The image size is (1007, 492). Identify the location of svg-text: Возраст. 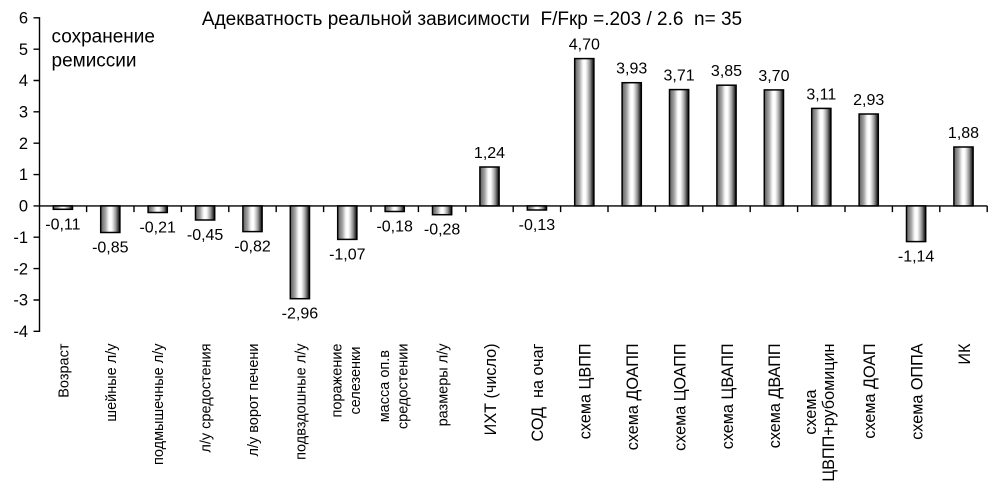
(64, 370).